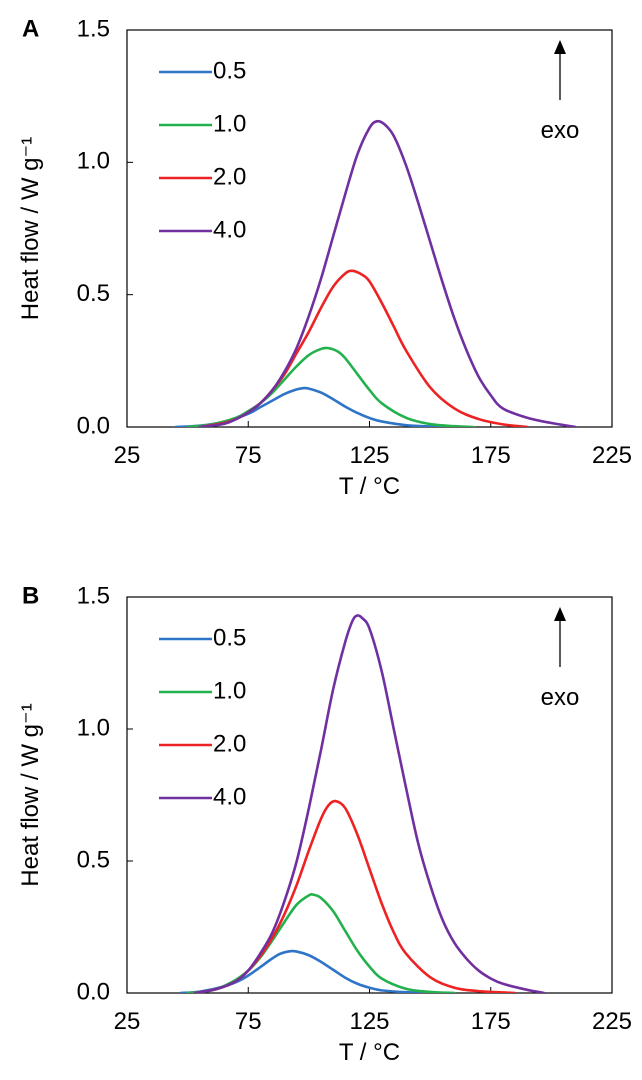 The image size is (642, 1080). Describe the element at coordinates (30, 28) in the screenshot. I see `panel-label: A` at that location.